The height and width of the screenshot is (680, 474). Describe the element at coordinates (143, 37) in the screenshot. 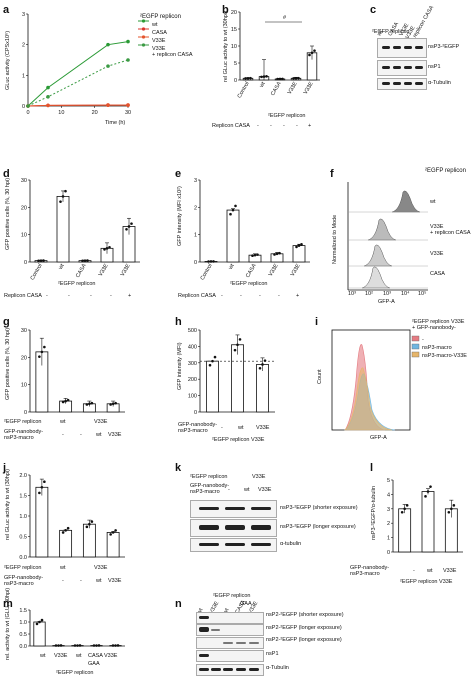

I see `a-legend-marker` at that location.